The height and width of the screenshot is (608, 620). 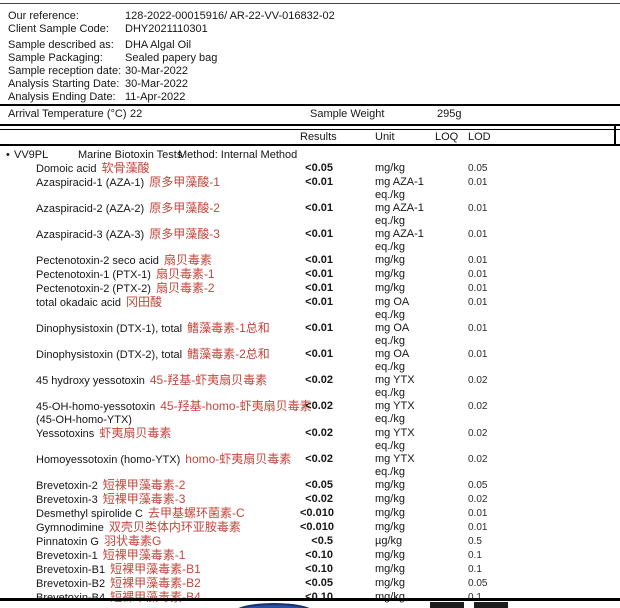 I want to click on analyte-name: Gymnodimine, so click(x=70, y=528).